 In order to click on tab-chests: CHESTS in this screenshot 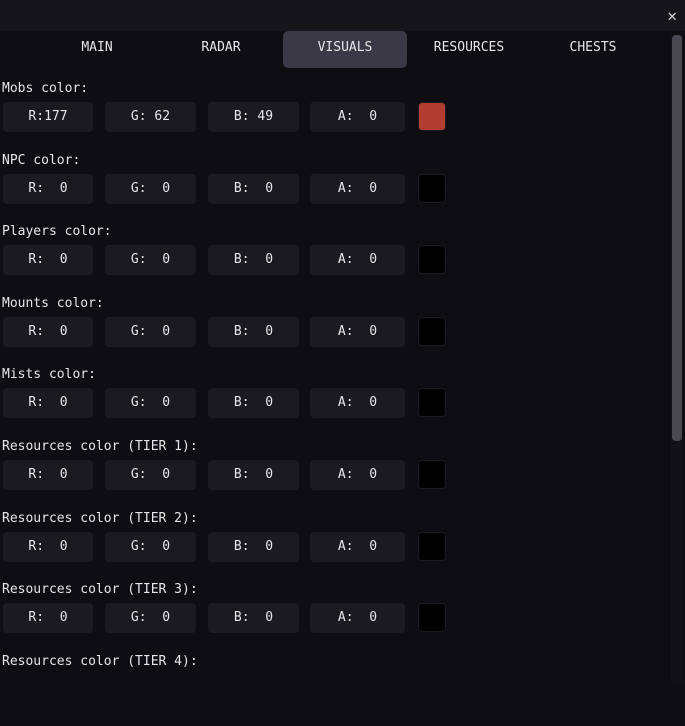, I will do `click(593, 47)`.